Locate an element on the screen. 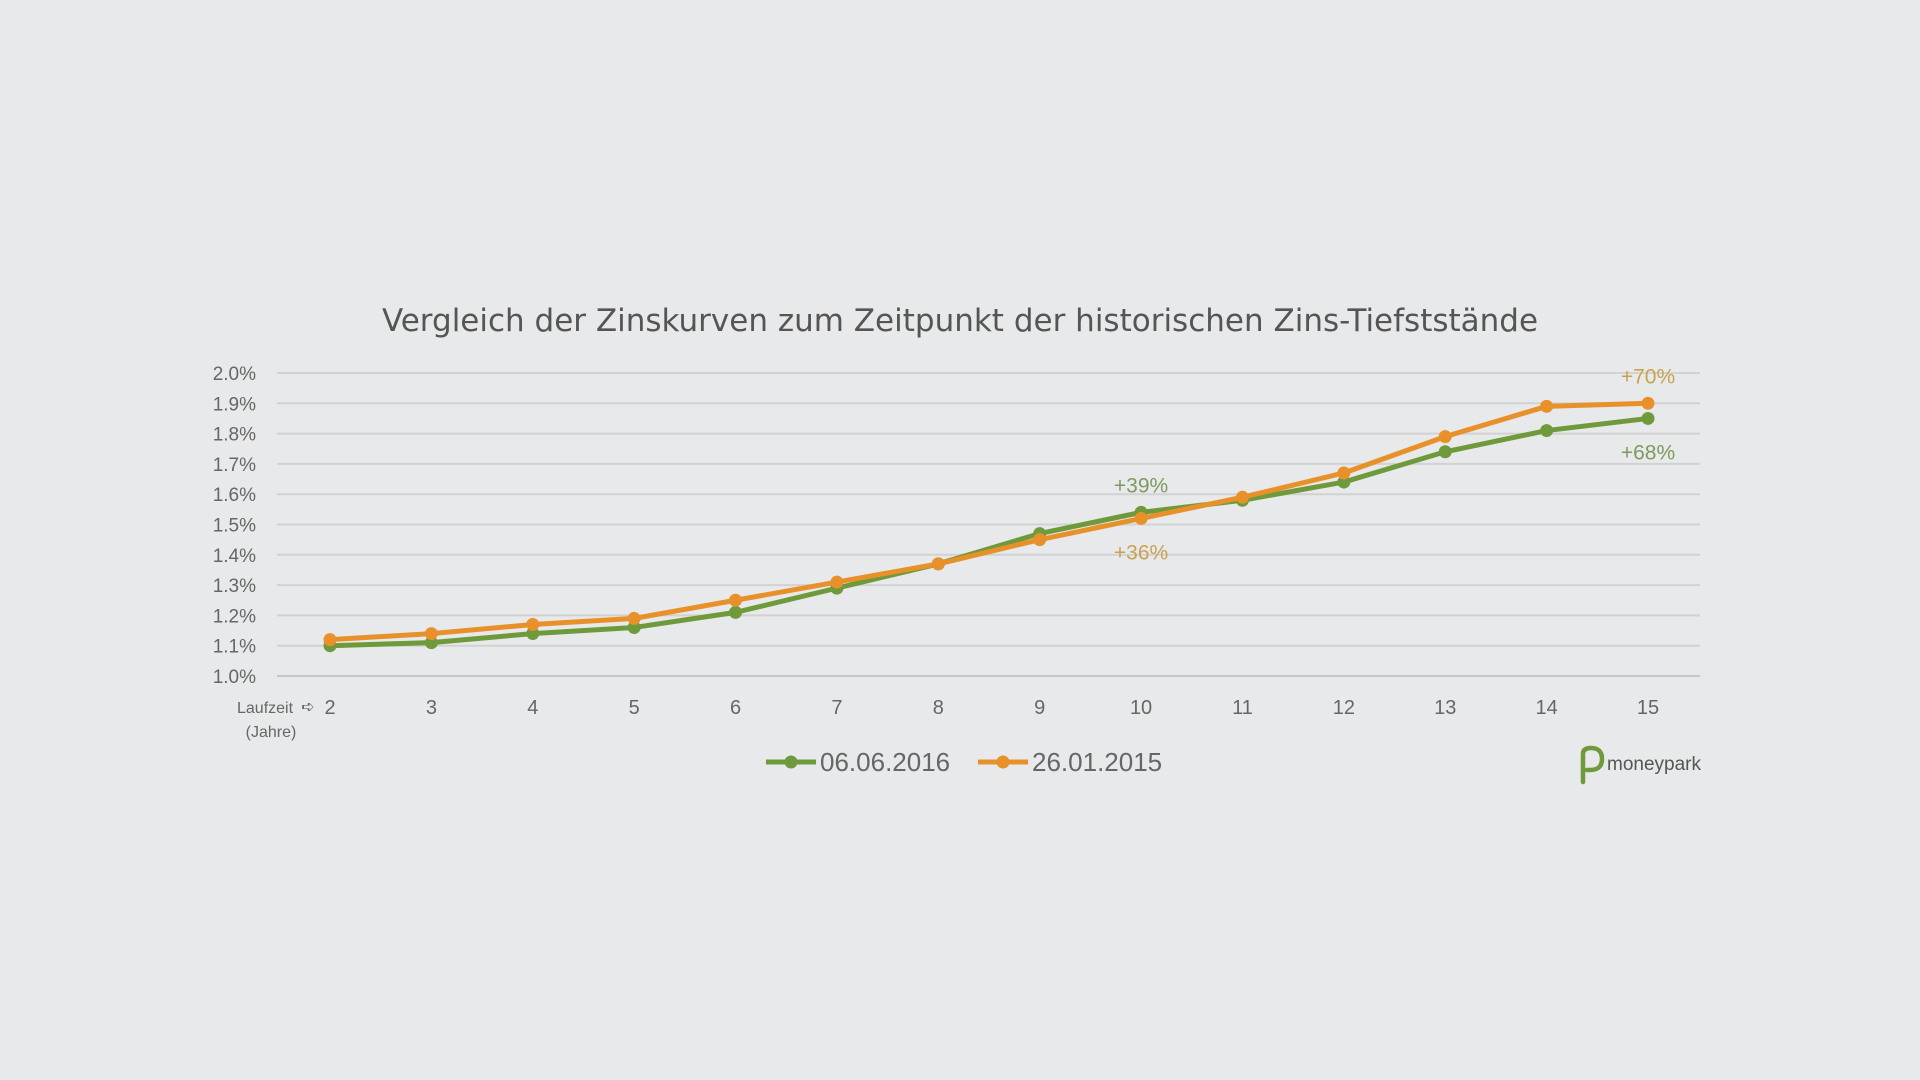 The image size is (1920, 1080). x-tick-label: 8 is located at coordinates (938, 708).